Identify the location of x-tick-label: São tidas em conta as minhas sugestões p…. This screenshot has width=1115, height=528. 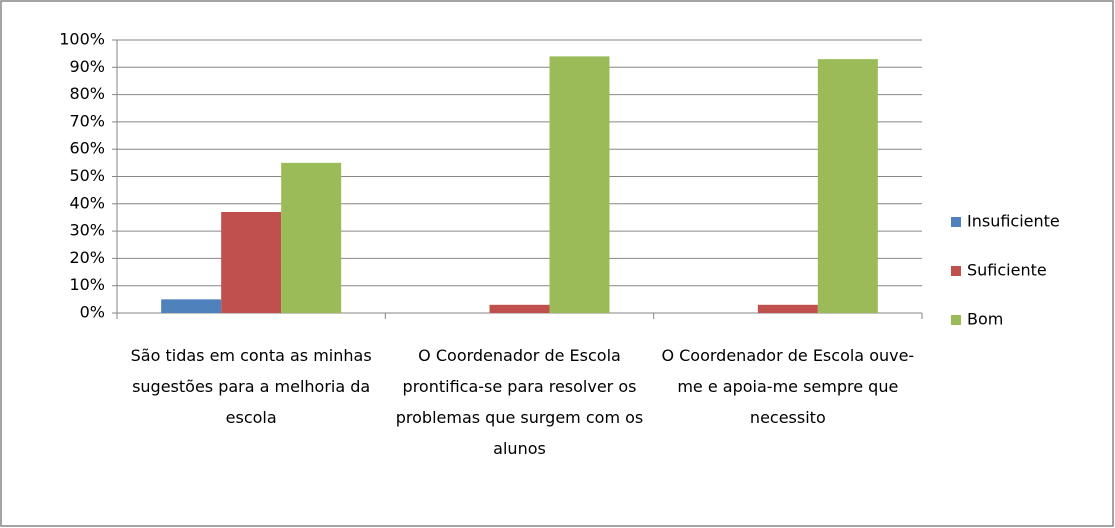
(251, 386).